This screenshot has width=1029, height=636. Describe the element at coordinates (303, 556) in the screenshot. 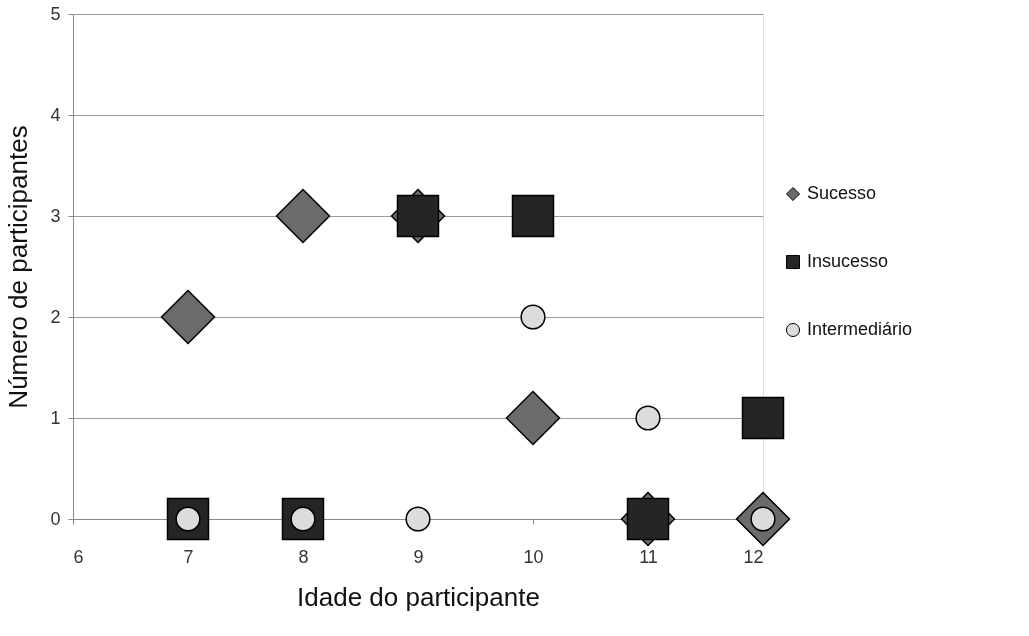

I see `x-tick-label: 8` at that location.